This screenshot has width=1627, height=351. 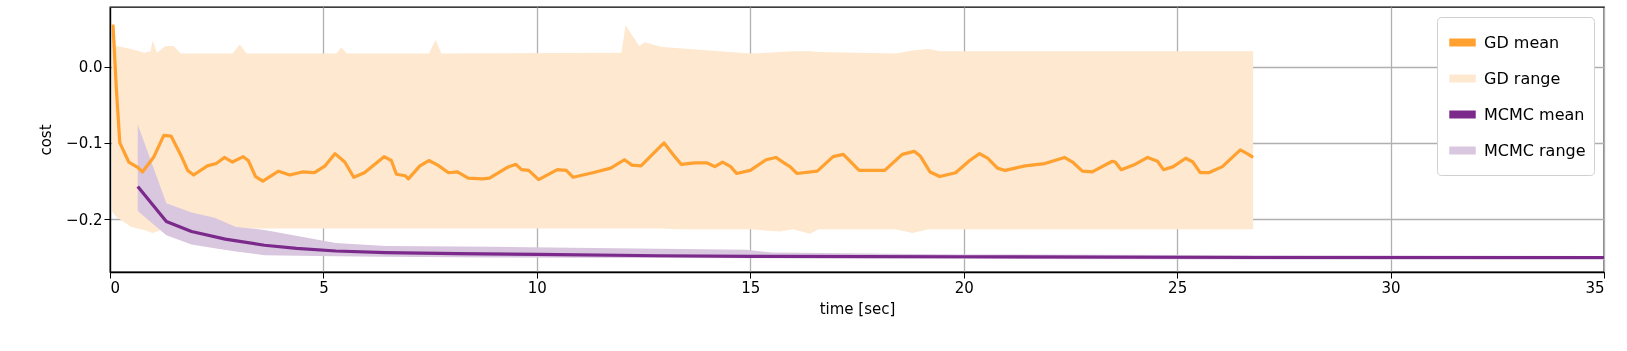 What do you see at coordinates (1535, 150) in the screenshot?
I see `legend-label: MCMC range` at bounding box center [1535, 150].